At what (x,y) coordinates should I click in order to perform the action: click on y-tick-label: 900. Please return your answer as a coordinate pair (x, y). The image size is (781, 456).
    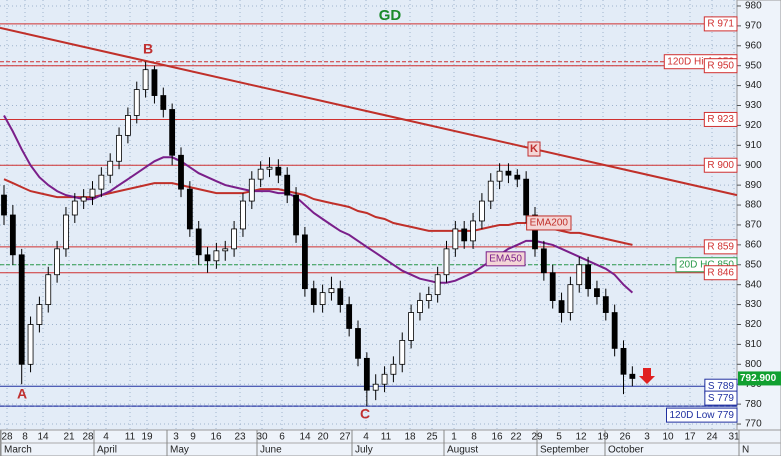
    Looking at the image, I should click on (753, 165).